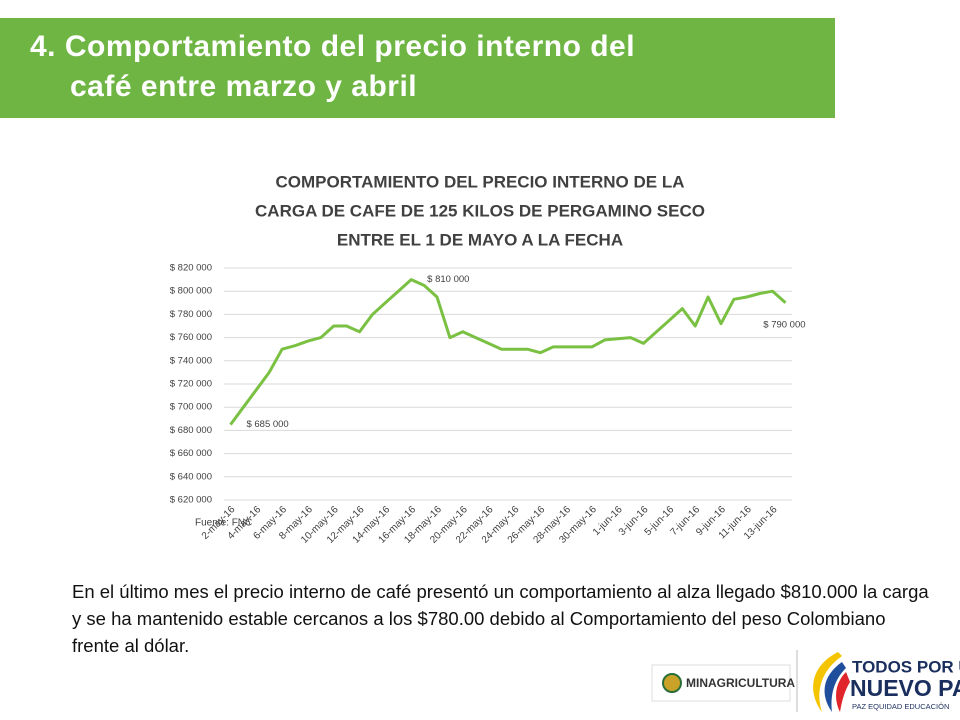  What do you see at coordinates (191, 453) in the screenshot?
I see `y-tick-label: $ 660 000` at bounding box center [191, 453].